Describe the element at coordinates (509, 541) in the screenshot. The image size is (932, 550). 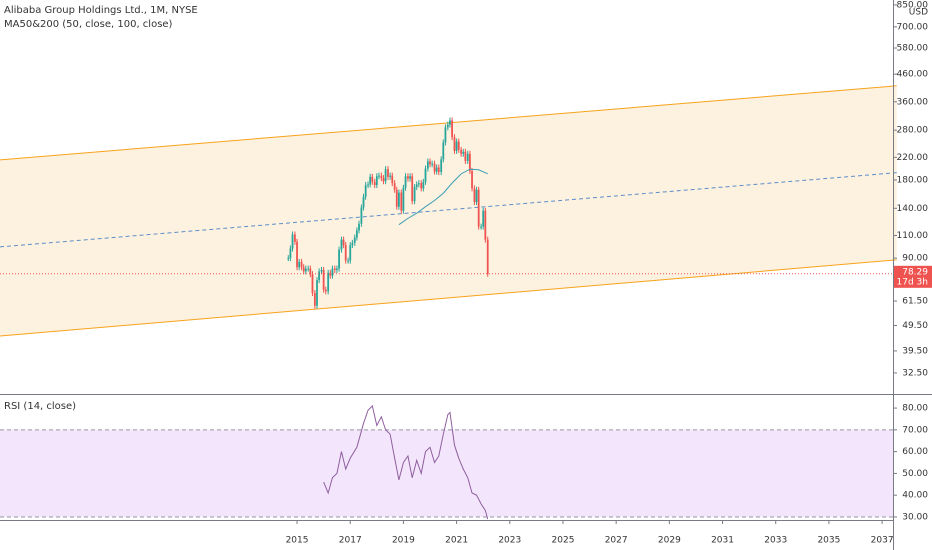
I see `x-tick-label: 2023` at that location.